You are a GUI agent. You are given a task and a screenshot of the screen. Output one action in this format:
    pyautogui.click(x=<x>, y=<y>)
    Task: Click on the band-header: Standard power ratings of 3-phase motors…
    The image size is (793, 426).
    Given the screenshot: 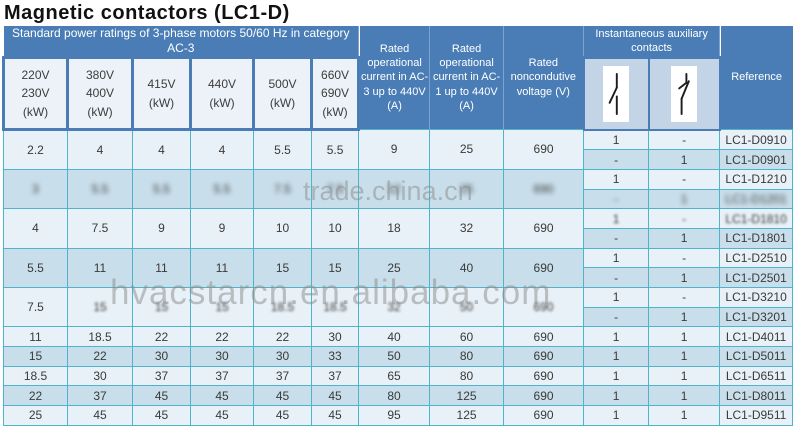 What is the action you would take?
    pyautogui.click(x=181, y=42)
    